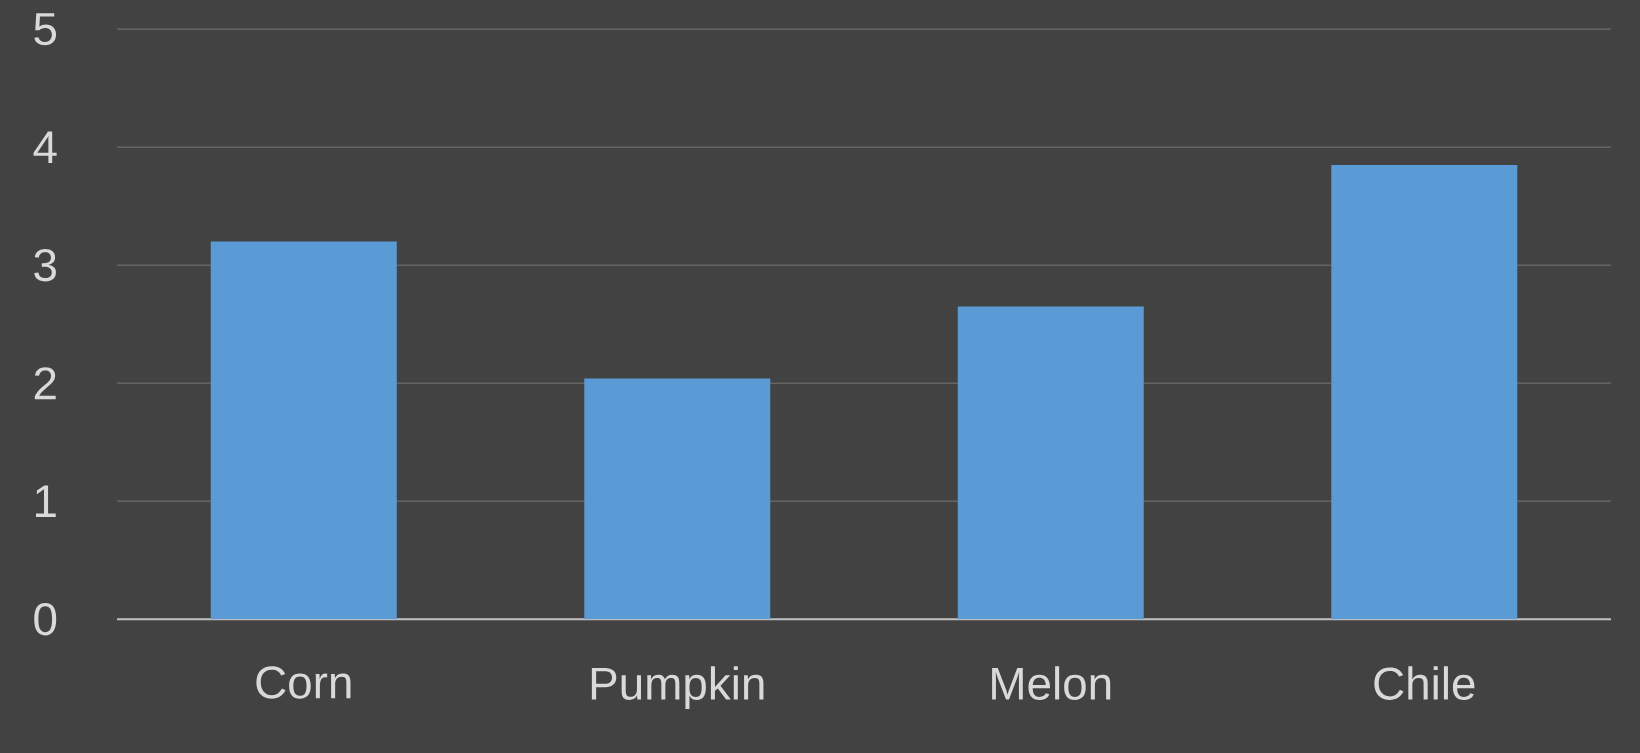 The image size is (1640, 753). Describe the element at coordinates (45, 265) in the screenshot. I see `y-tick-label: 3` at that location.